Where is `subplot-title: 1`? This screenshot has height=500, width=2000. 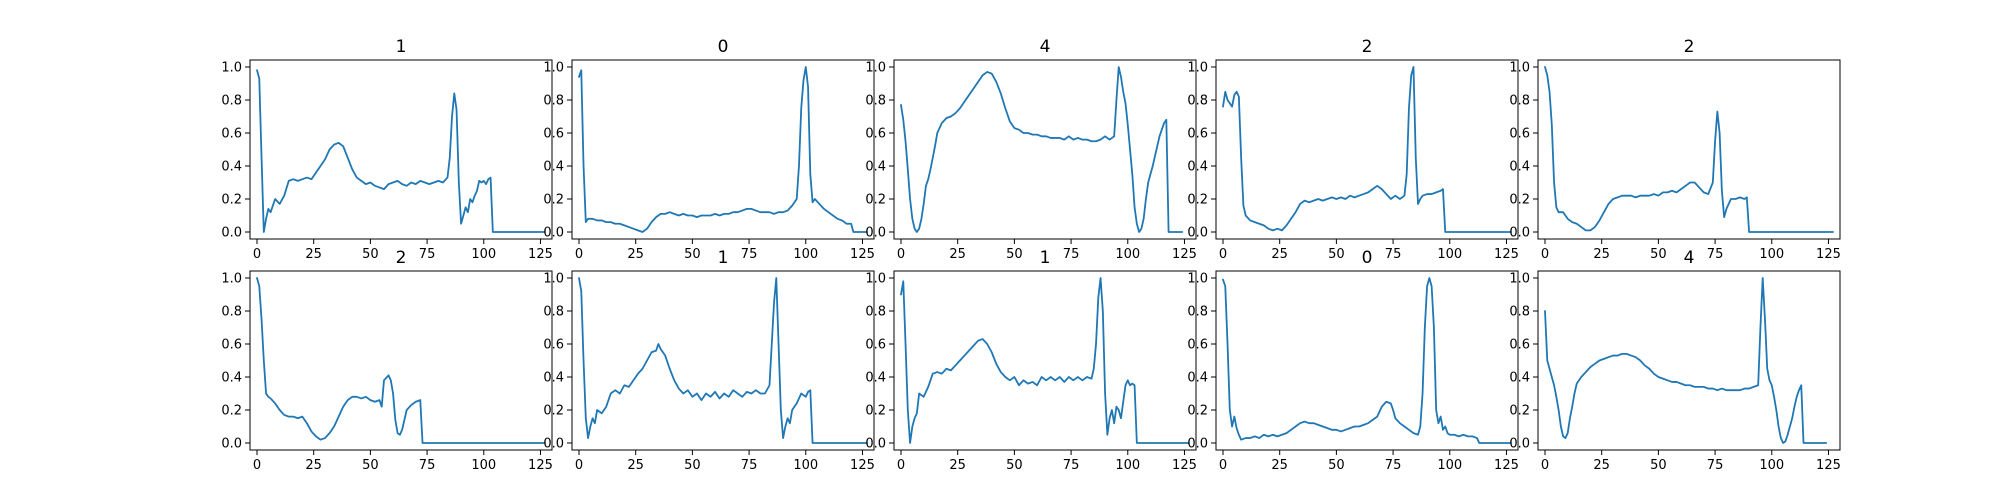
subplot-title: 1 is located at coordinates (401, 47).